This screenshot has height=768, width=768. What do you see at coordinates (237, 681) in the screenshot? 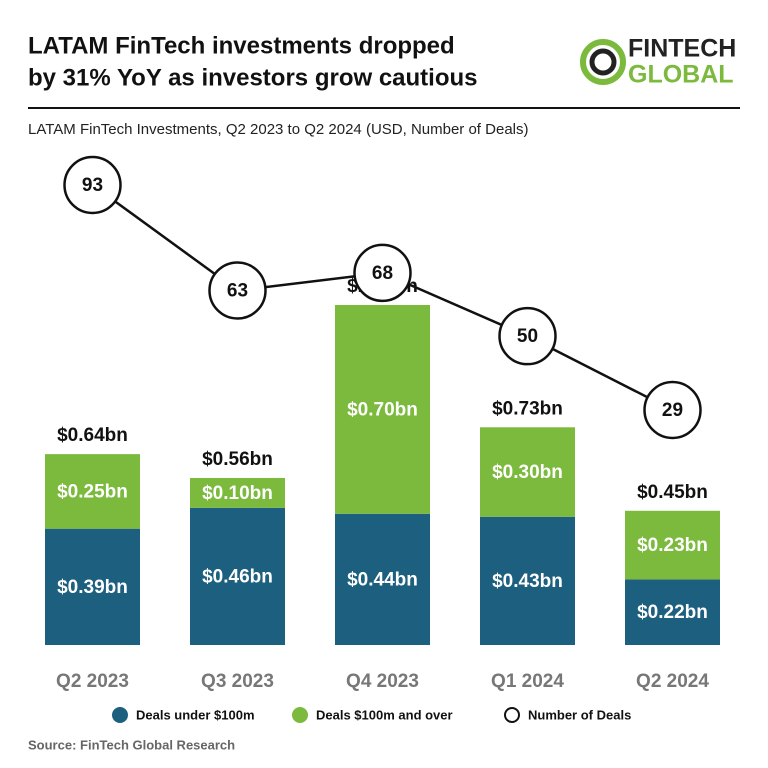
I see `x-tick-label: Q3 2023` at bounding box center [237, 681].